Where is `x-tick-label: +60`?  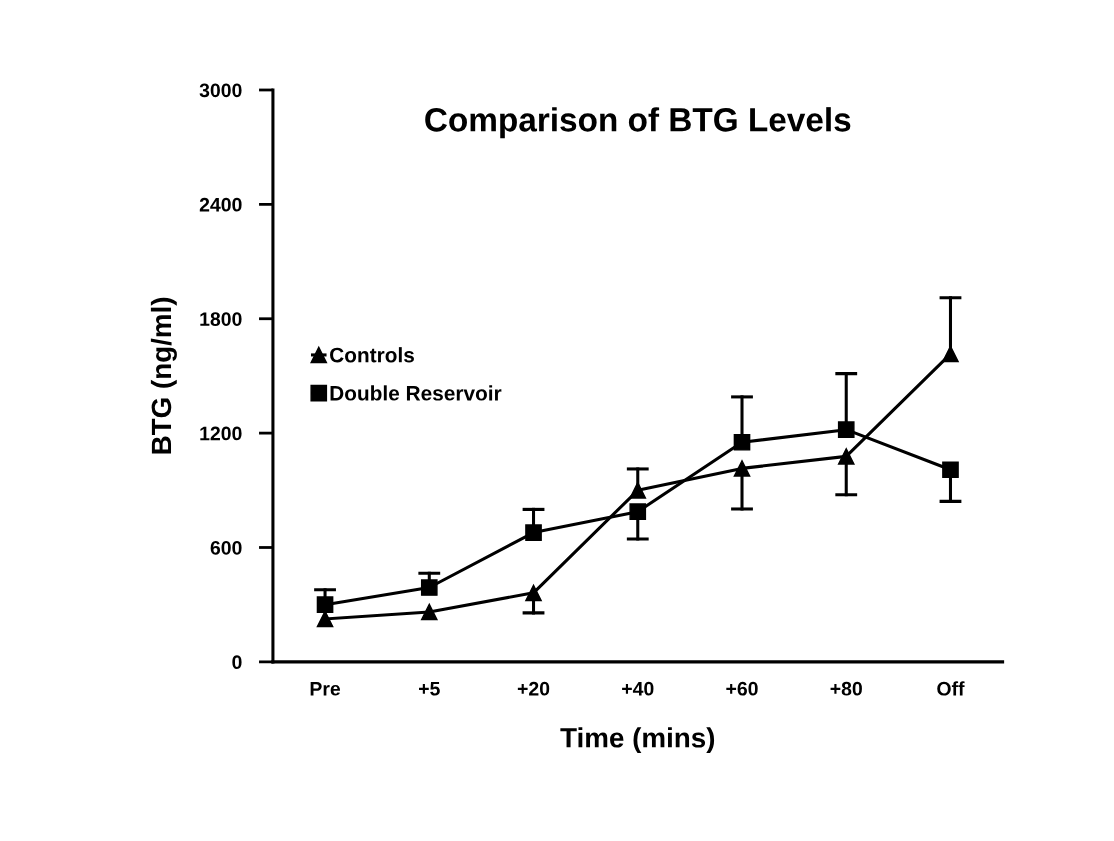
x-tick-label: +60 is located at coordinates (742, 688).